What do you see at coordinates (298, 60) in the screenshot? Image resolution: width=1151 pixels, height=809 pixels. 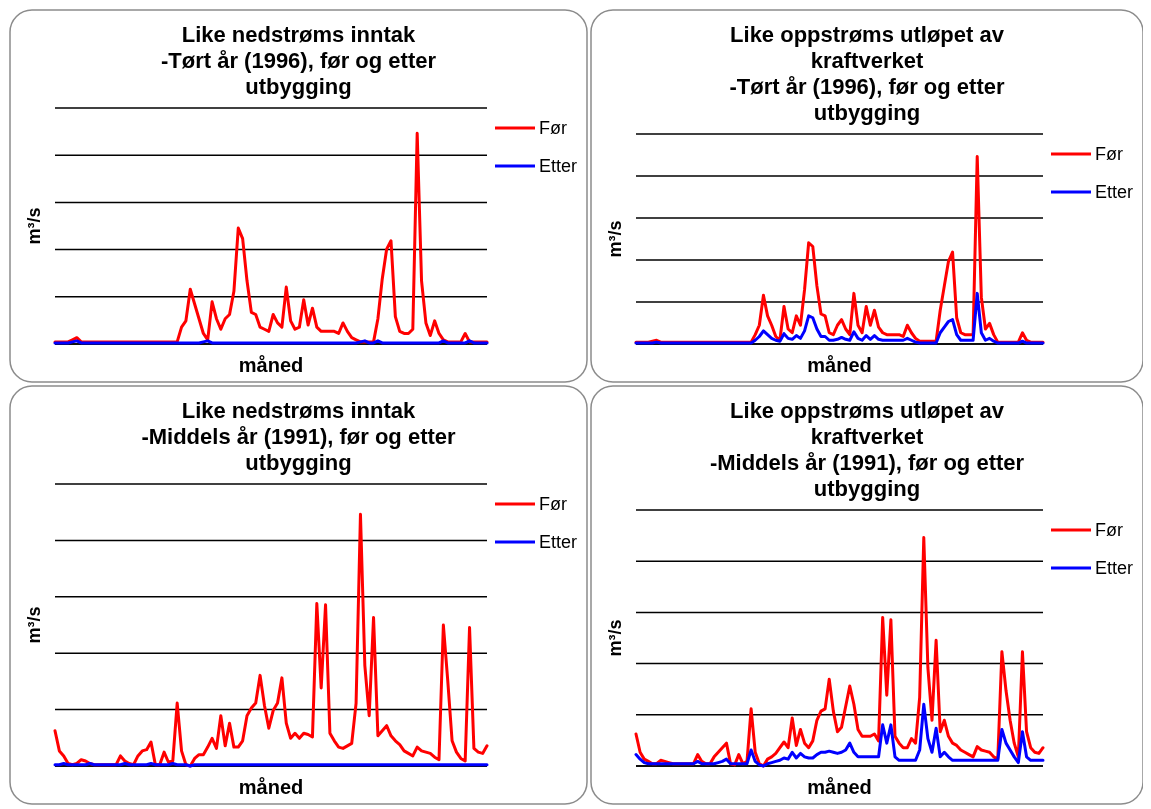 I see `chart-title: Like nedstrøms inntak -Tørt år (1996), før og etter utbygging` at bounding box center [298, 60].